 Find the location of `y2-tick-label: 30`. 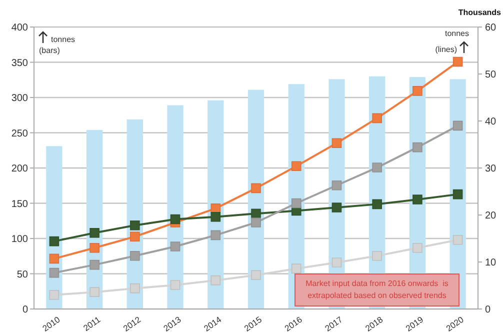

y2-tick-label: 30 is located at coordinates (491, 169).